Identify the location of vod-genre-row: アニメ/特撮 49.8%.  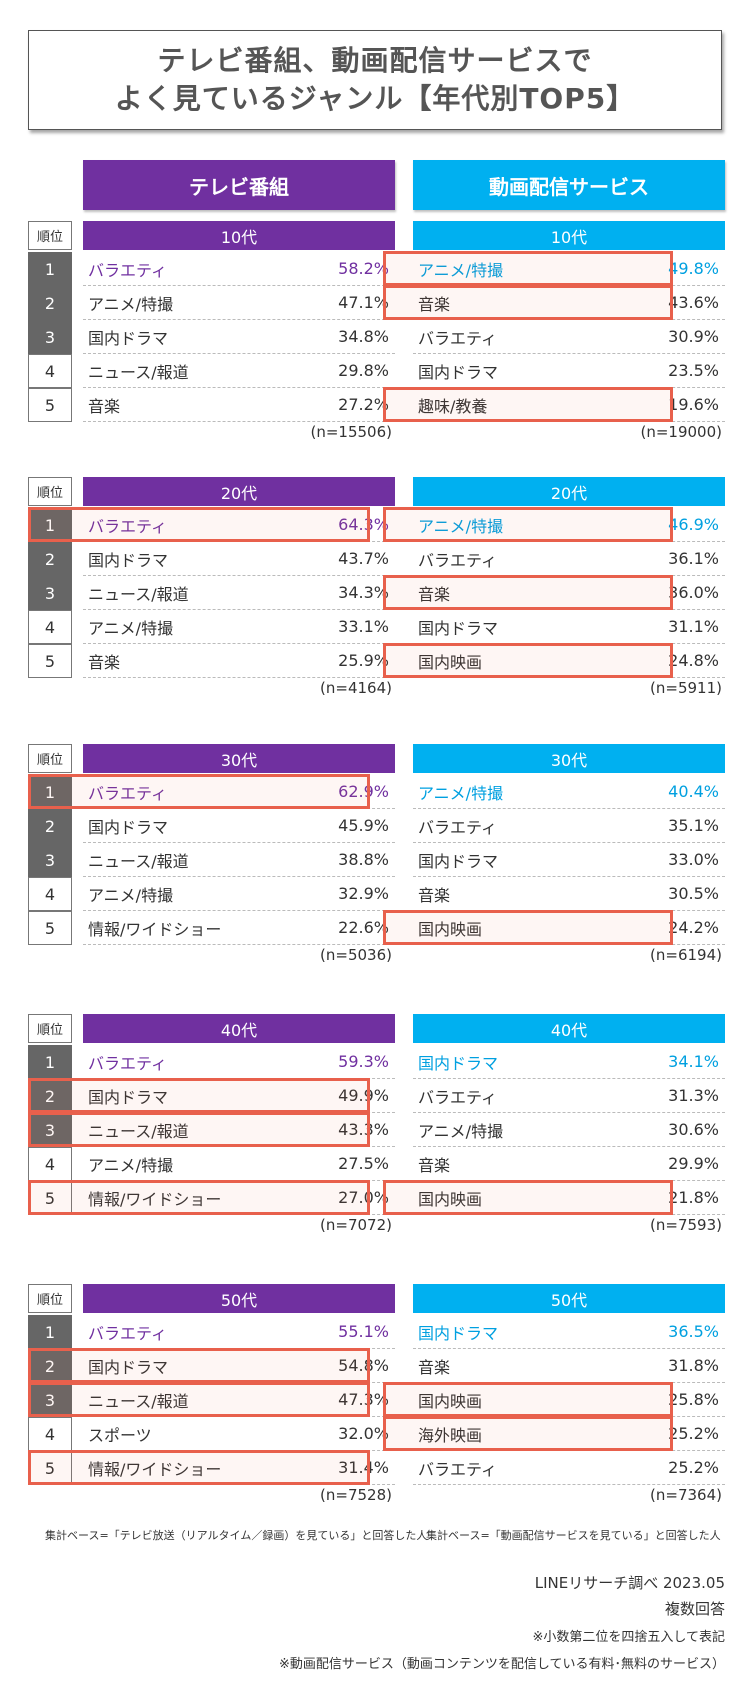
(569, 269).